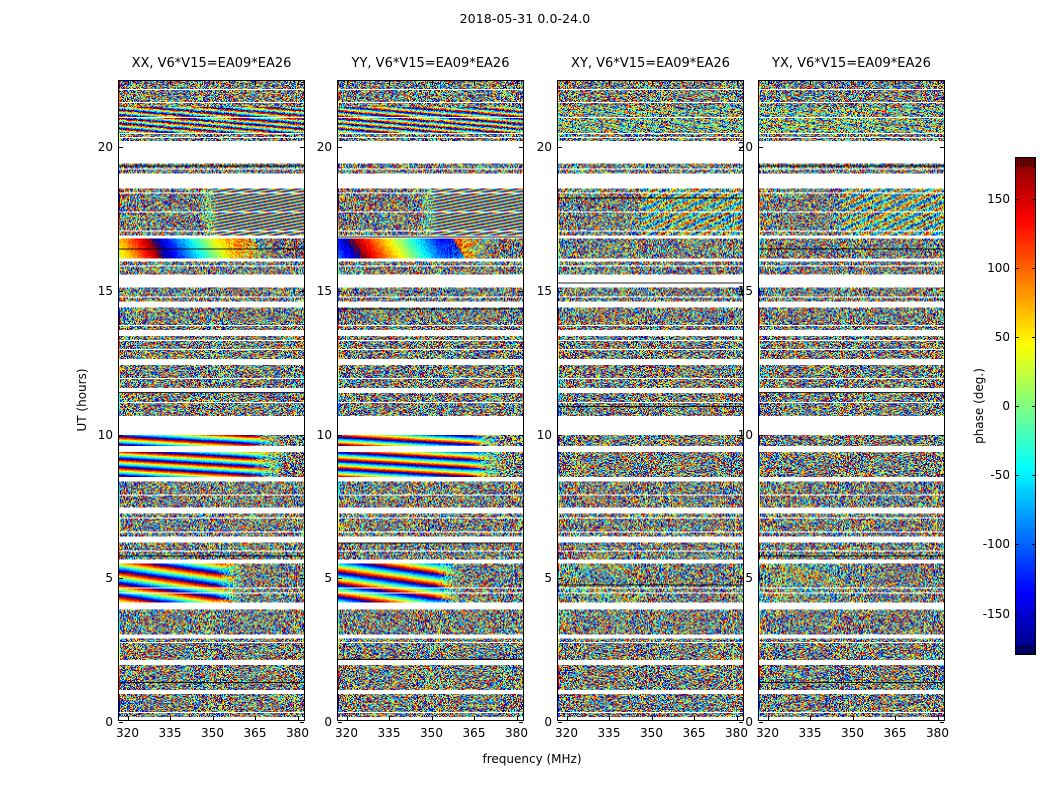  What do you see at coordinates (998, 198) in the screenshot?
I see `colorbar-tick-label: 150` at bounding box center [998, 198].